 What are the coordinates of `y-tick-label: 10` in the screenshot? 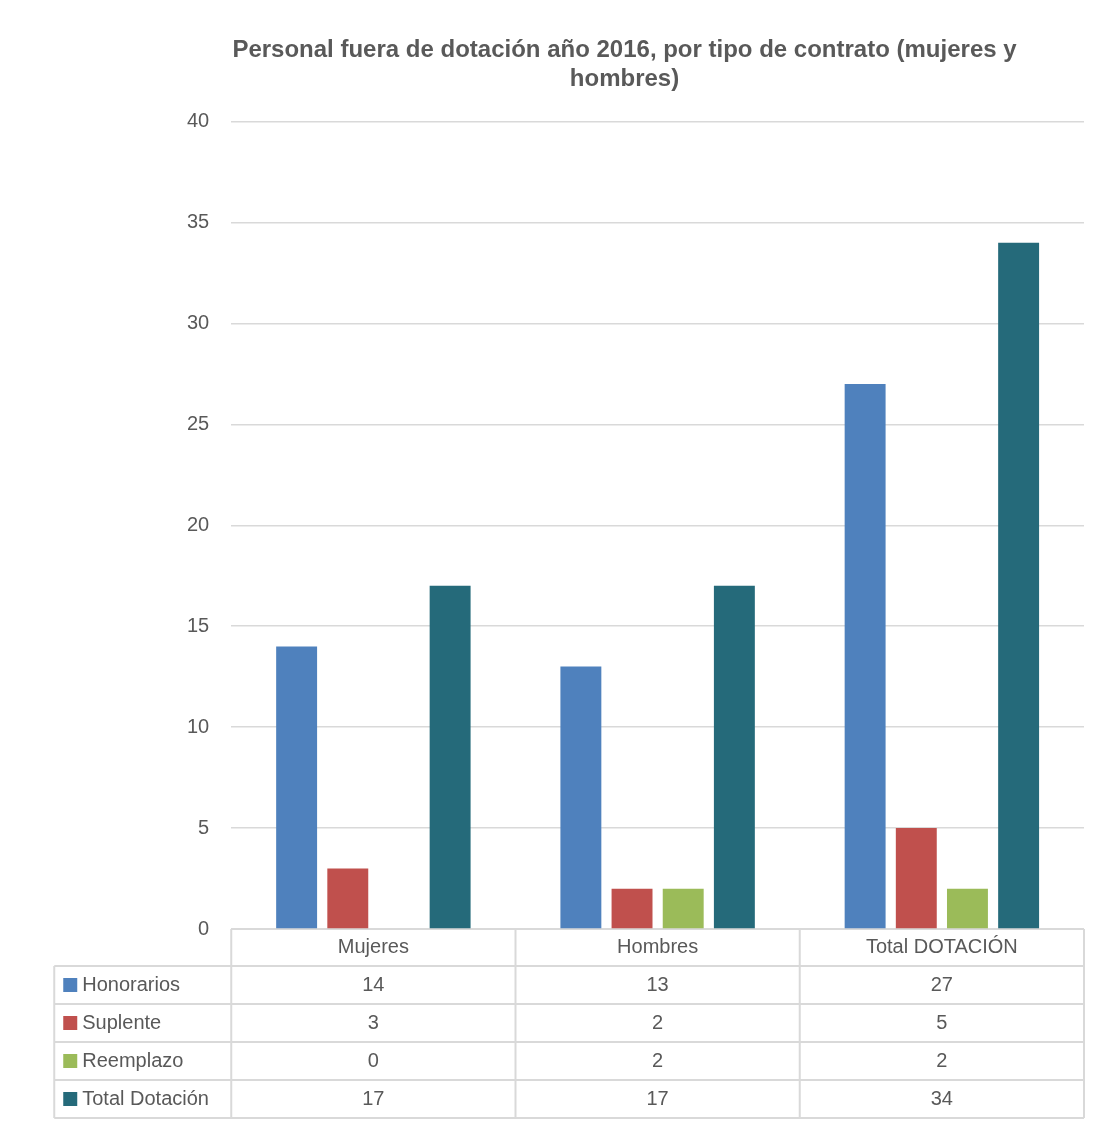 It's located at (198, 725).